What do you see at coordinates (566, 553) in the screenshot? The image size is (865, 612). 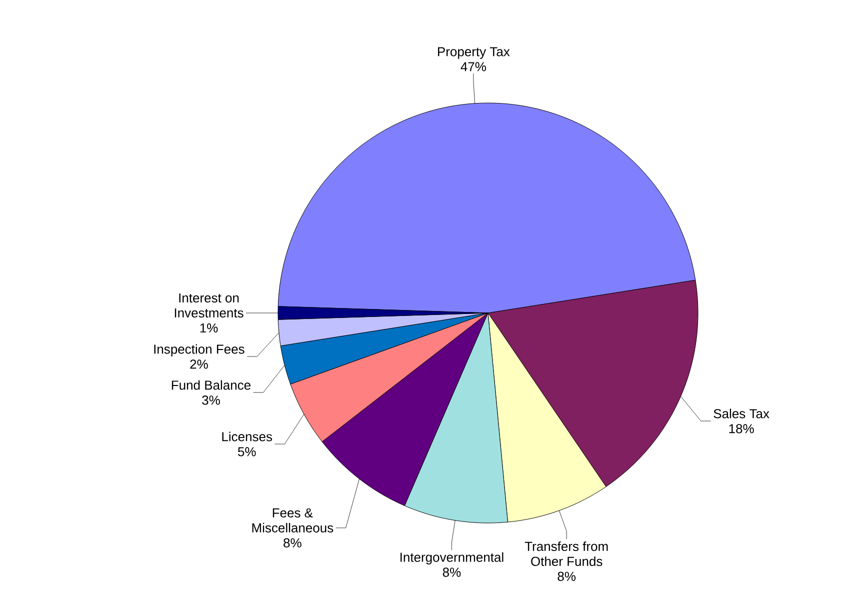 I see `slice-label: Transfers from Other Funds` at bounding box center [566, 553].